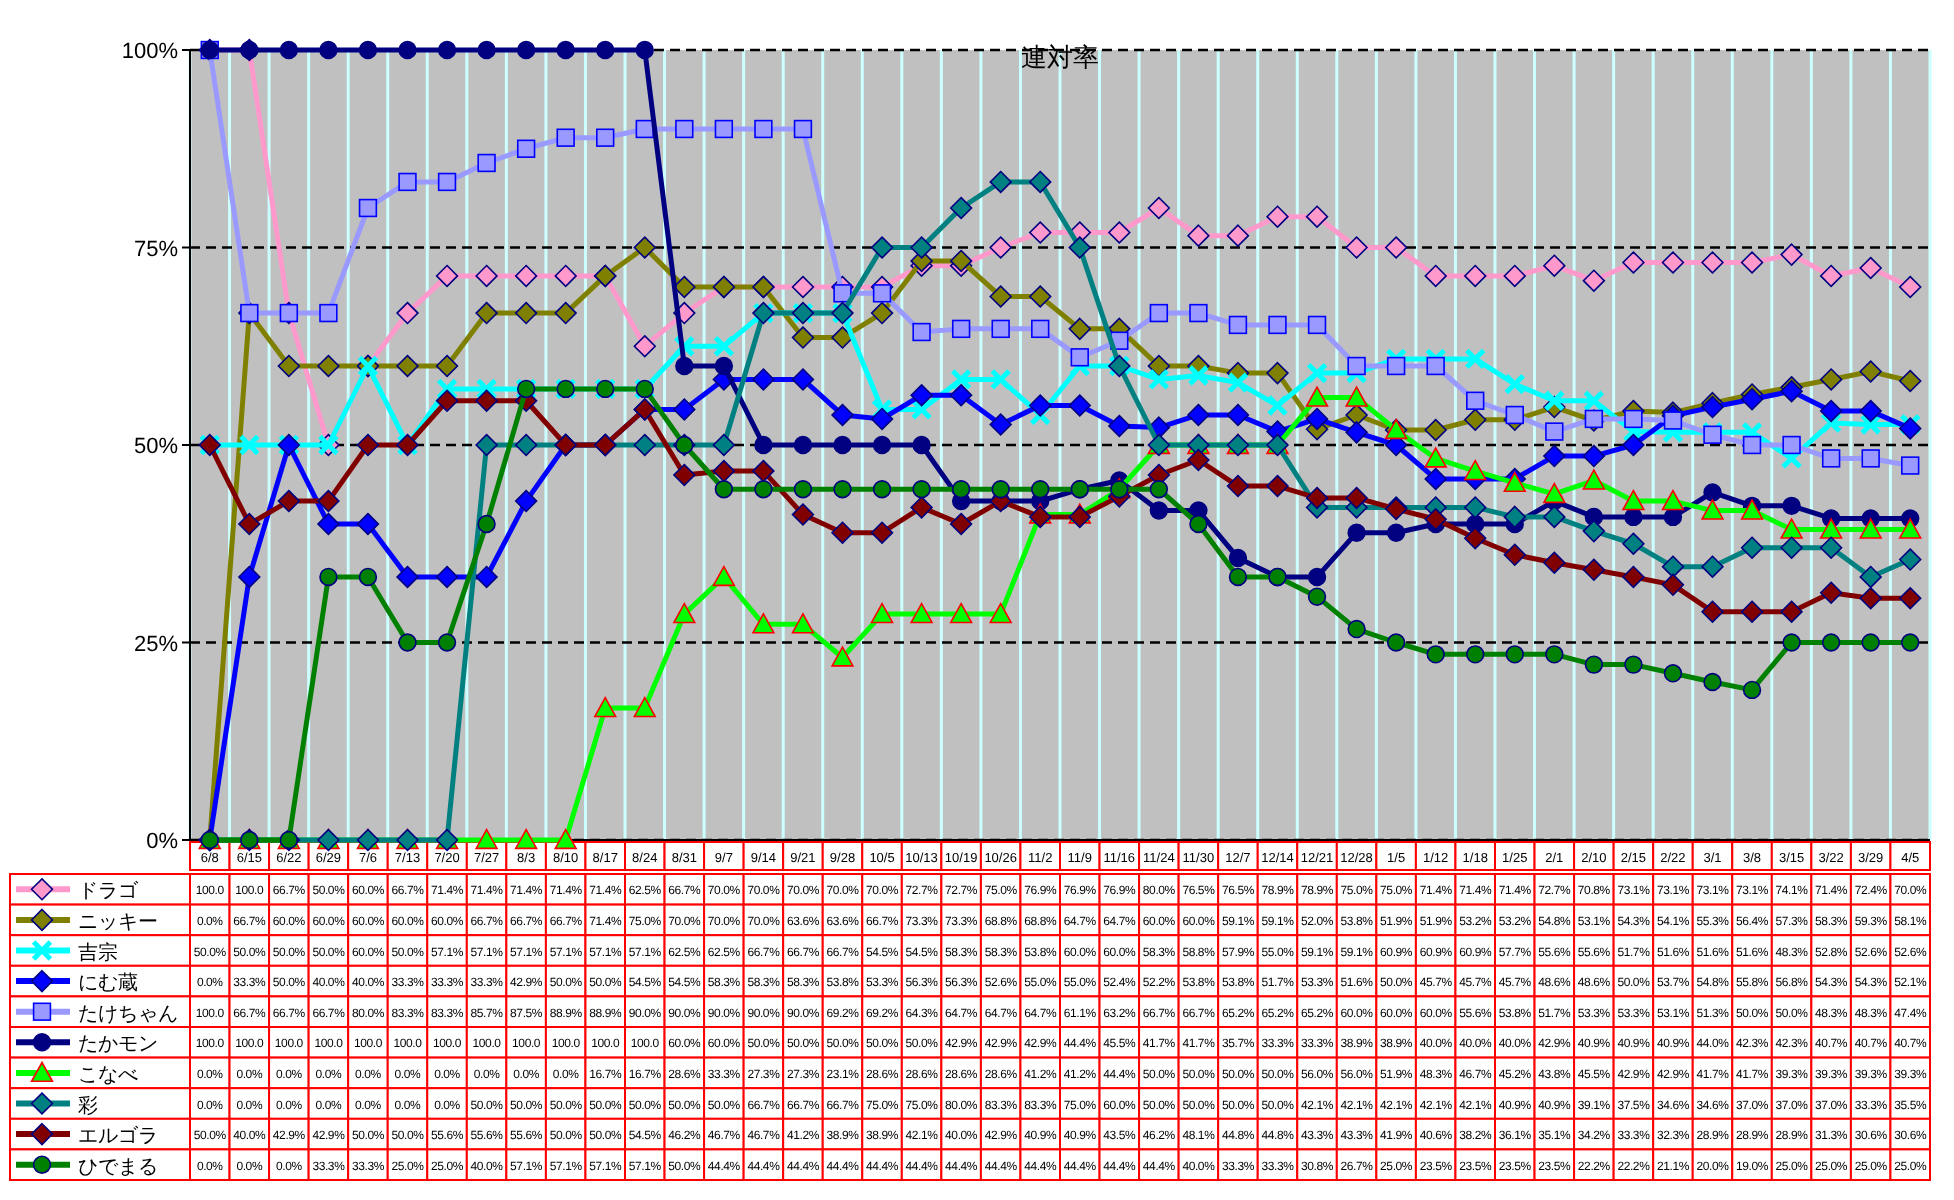  What do you see at coordinates (150, 52) in the screenshot?
I see `y-tick-label: 100%` at bounding box center [150, 52].